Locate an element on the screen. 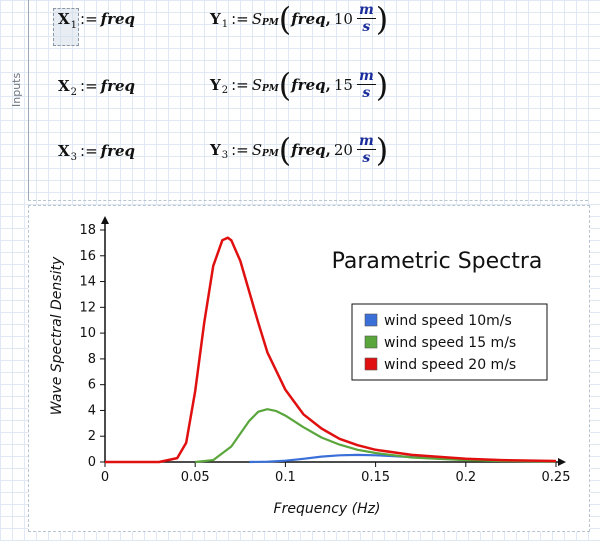 Image resolution: width=600 pixels, height=541 pixels. equation-y3: Y 3:= S PM(freq, 20 m s) is located at coordinates (299, 149).